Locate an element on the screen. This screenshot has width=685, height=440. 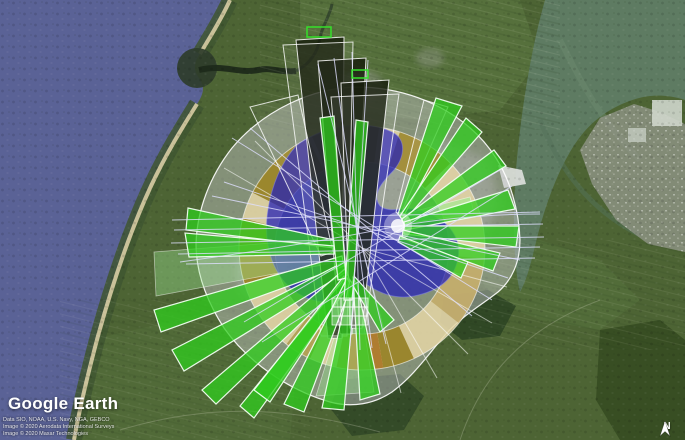
compass-north-button: N is located at coordinates (667, 429).